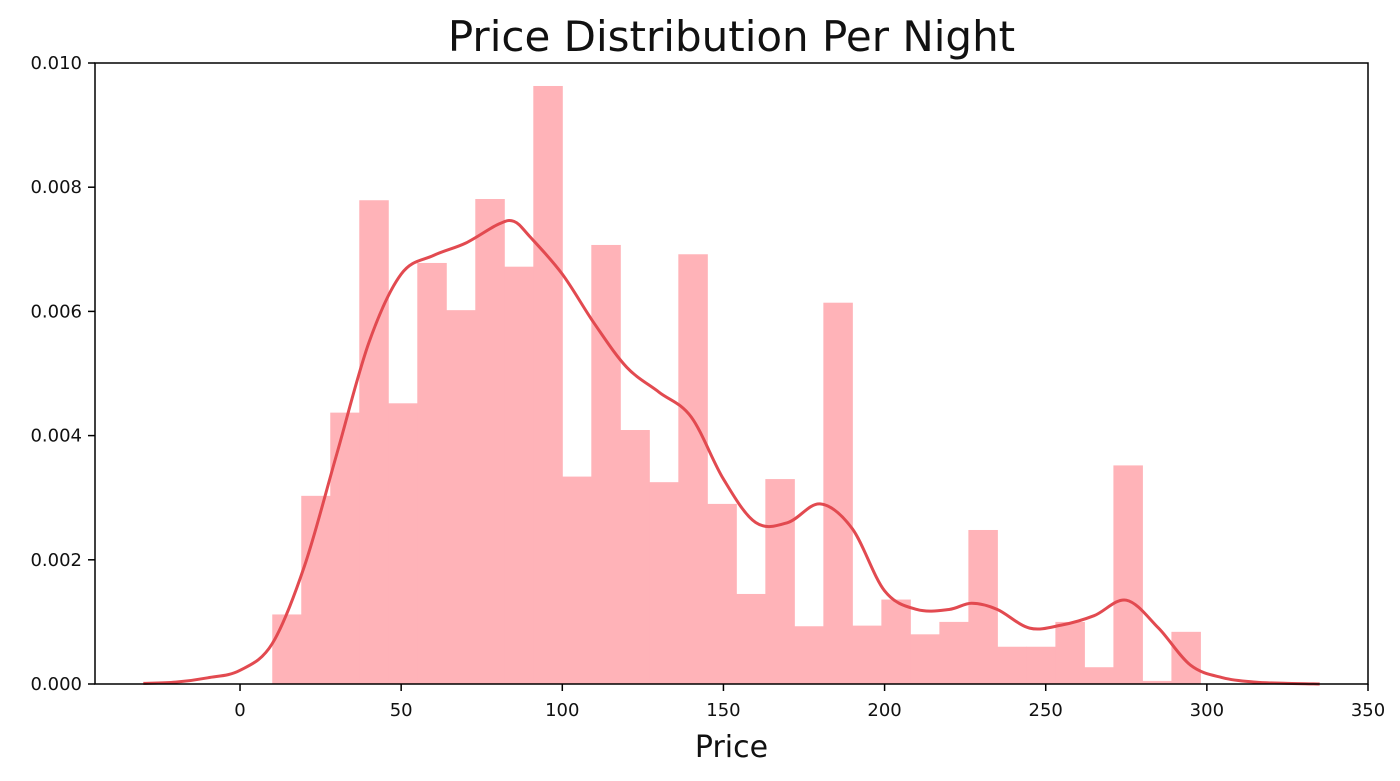 This screenshot has width=1400, height=781. What do you see at coordinates (56, 560) in the screenshot?
I see `y-tick-label: 0.002` at bounding box center [56, 560].